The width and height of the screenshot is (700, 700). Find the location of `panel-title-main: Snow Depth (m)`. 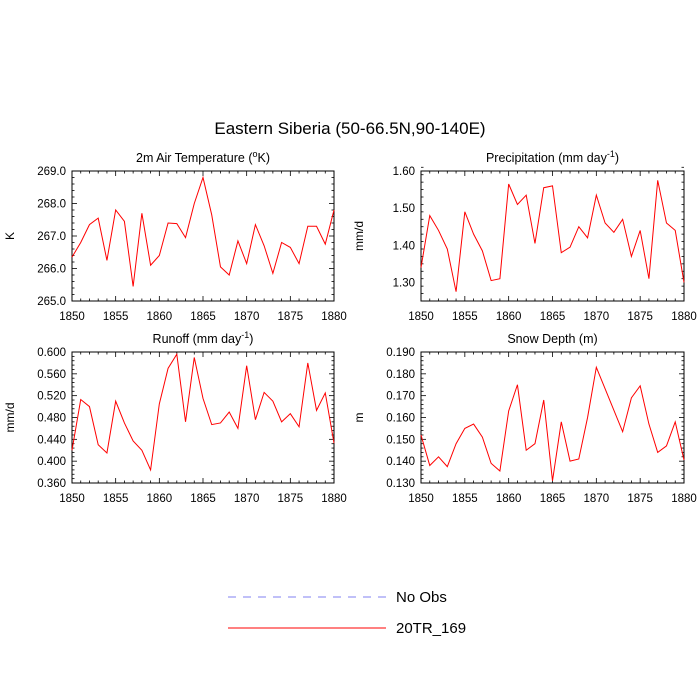

panel-title-main: Snow Depth (m) is located at coordinates (552, 339).